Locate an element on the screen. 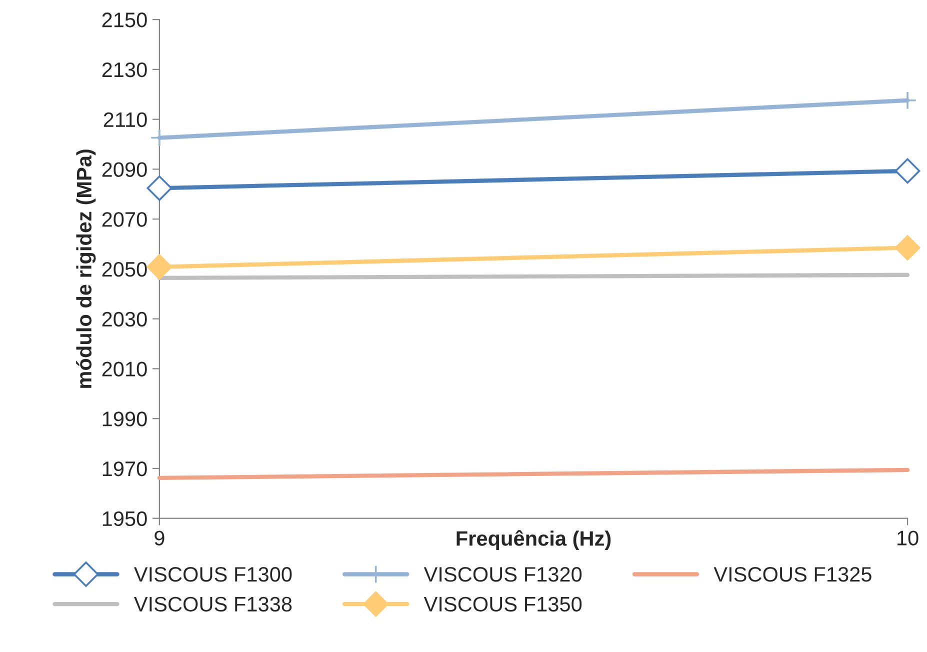  y-tick-label: 2030 is located at coordinates (124, 319).